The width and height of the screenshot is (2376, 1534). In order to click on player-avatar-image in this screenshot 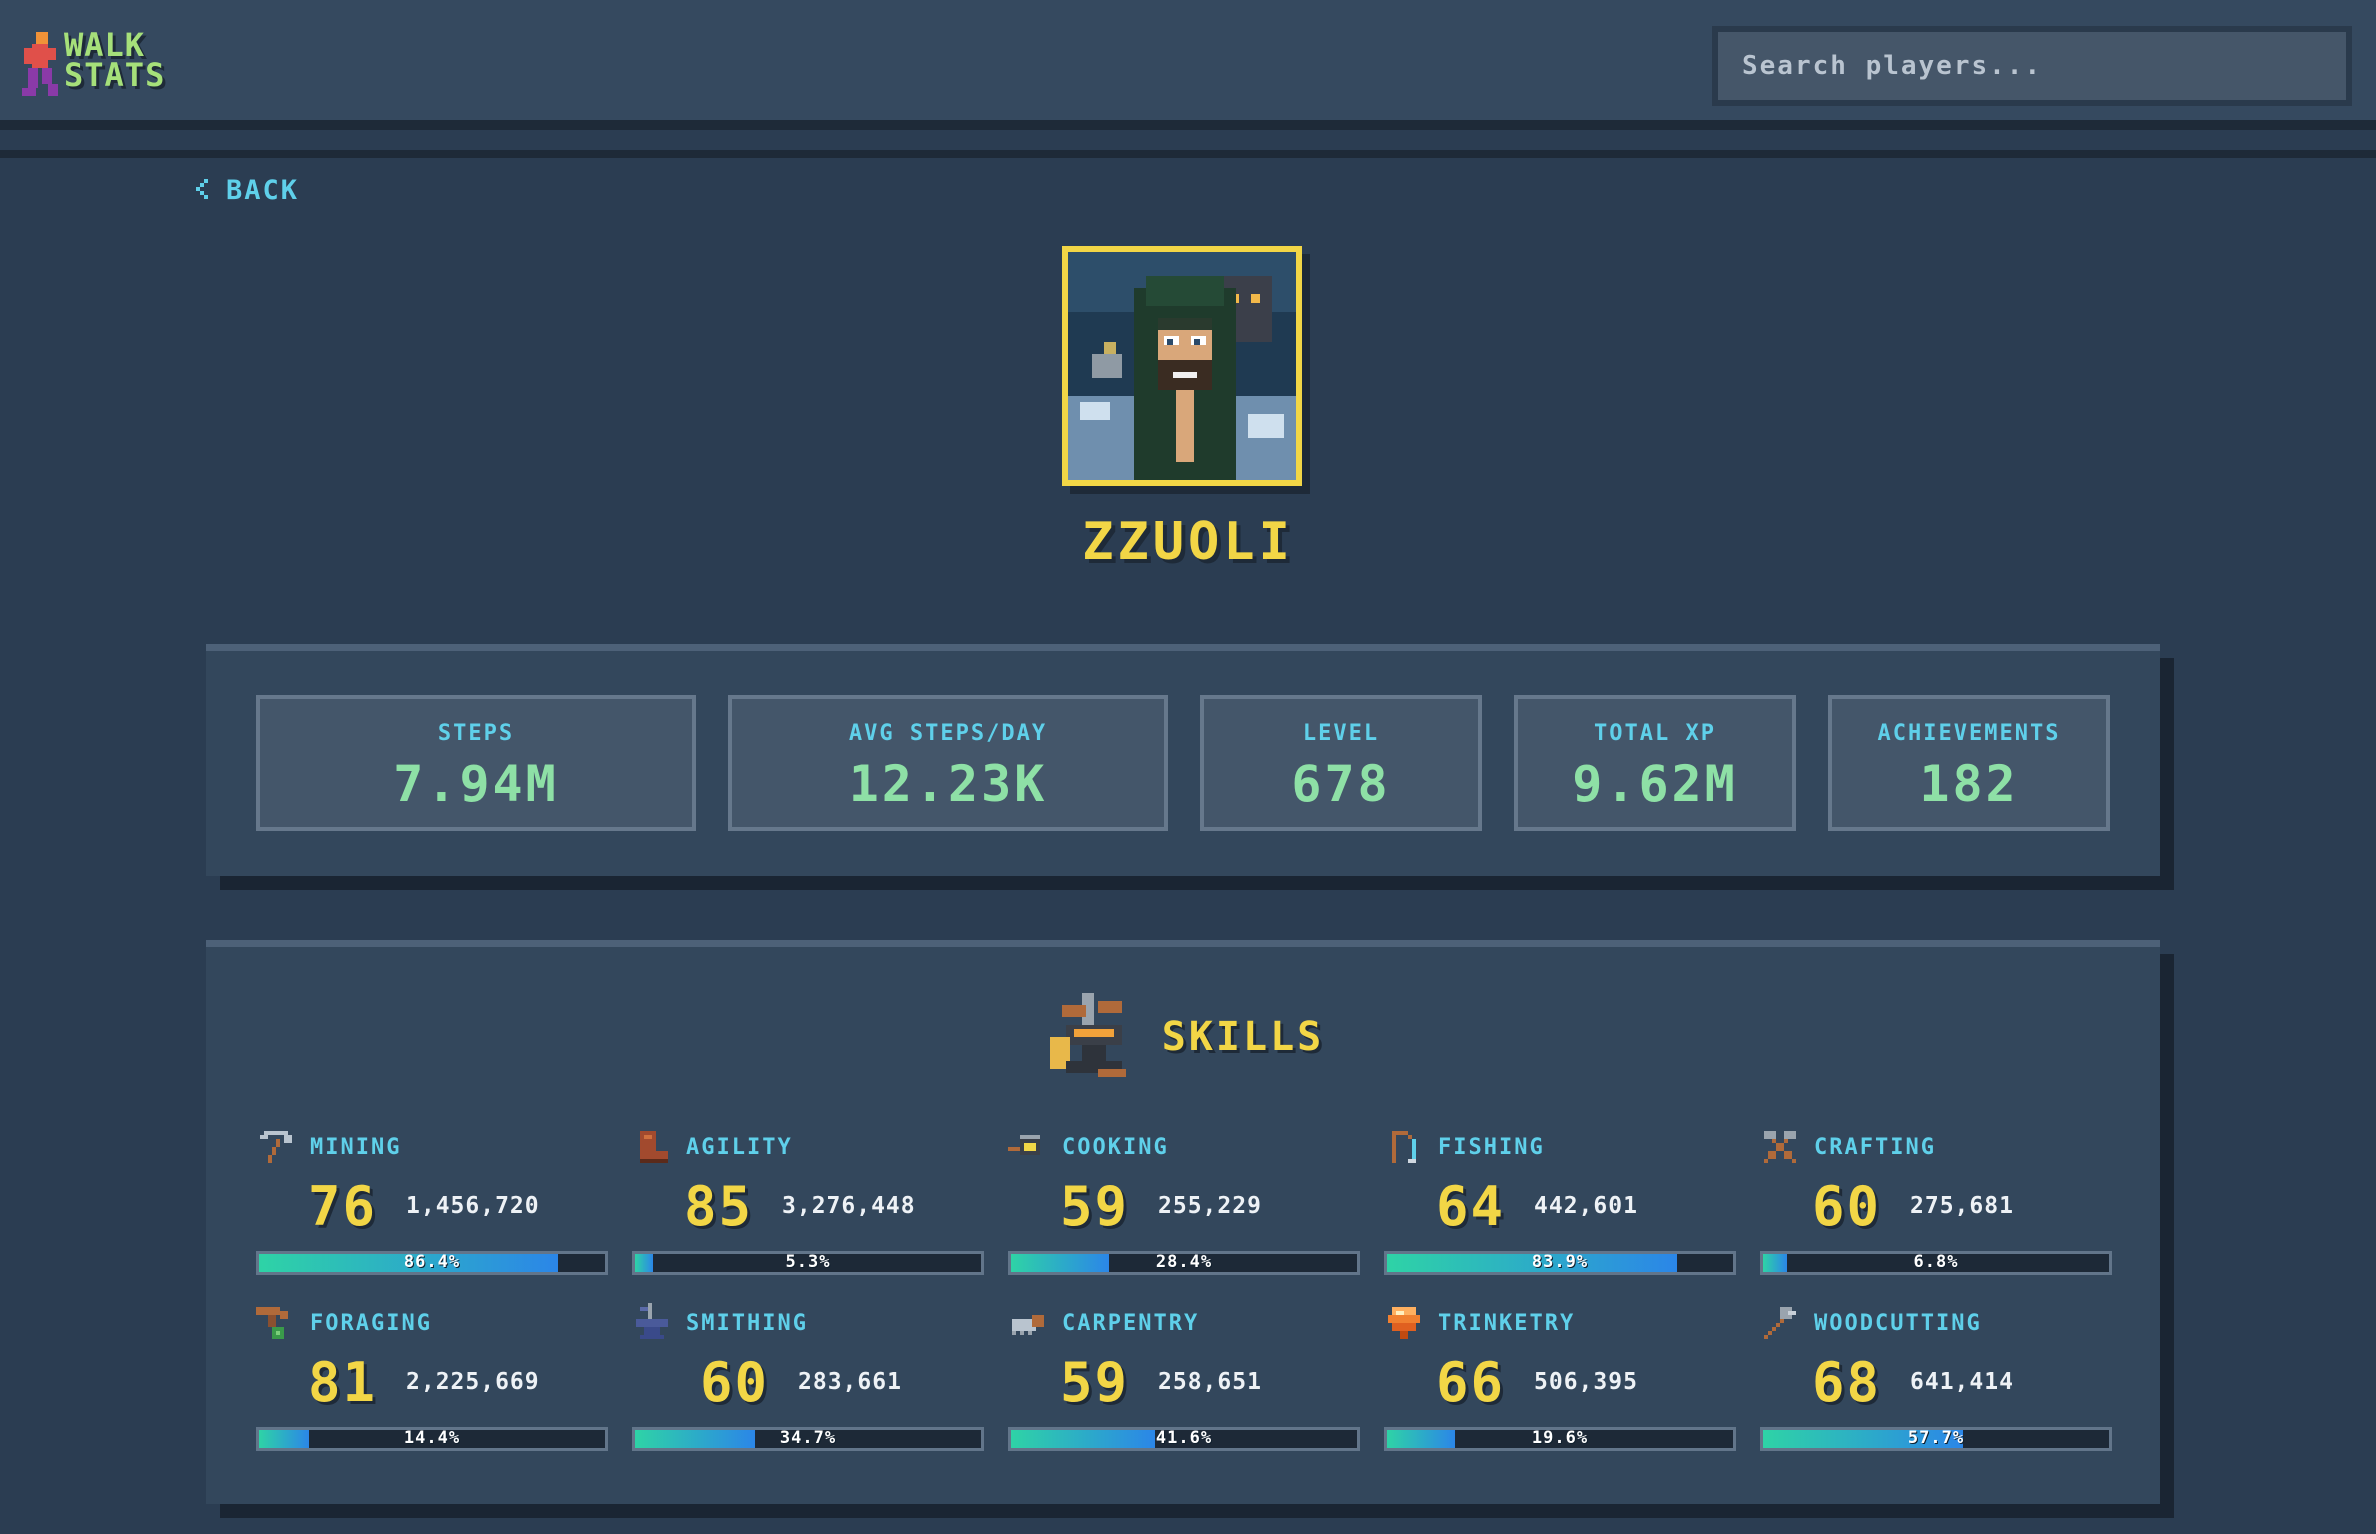, I will do `click(1182, 366)`.